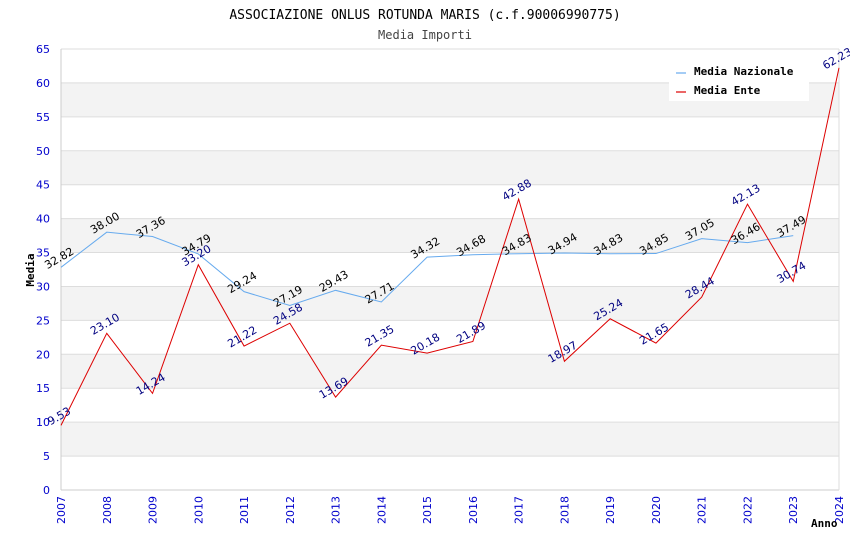 The height and width of the screenshot is (550, 850). I want to click on x-tick-label: 2007, so click(61, 510).